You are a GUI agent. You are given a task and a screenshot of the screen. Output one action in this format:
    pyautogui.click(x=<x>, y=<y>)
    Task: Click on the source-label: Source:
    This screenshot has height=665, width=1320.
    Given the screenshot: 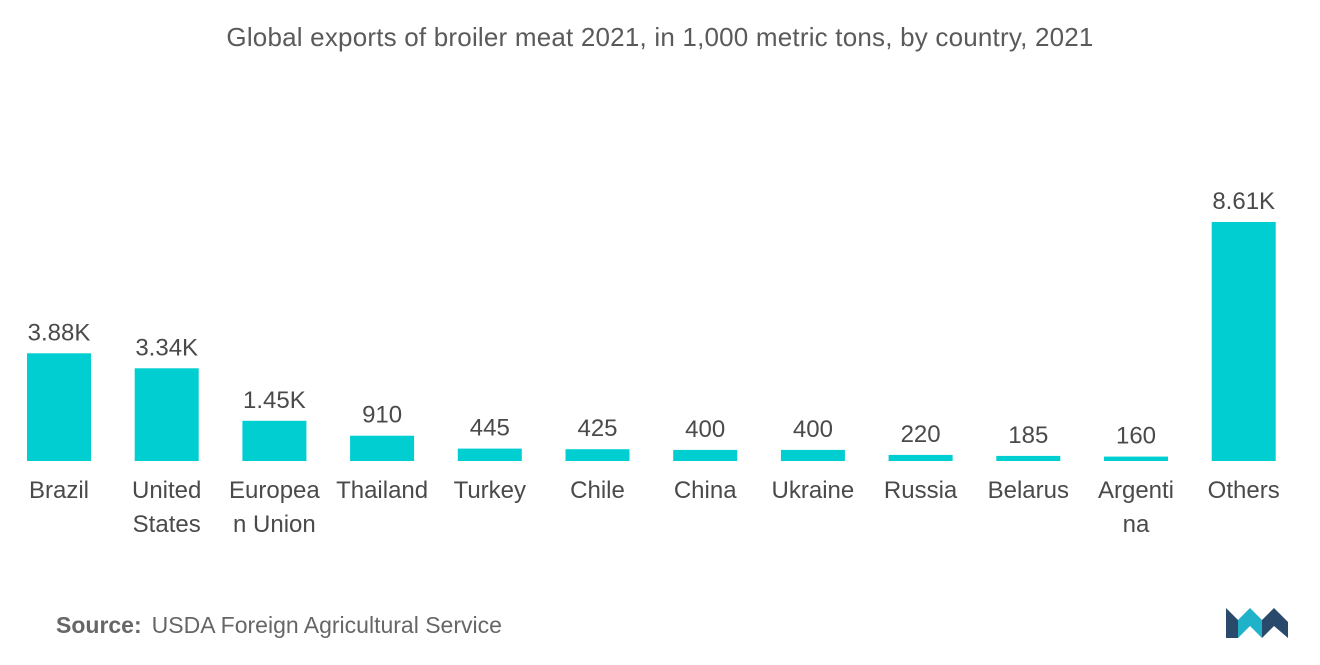 What is the action you would take?
    pyautogui.click(x=99, y=625)
    